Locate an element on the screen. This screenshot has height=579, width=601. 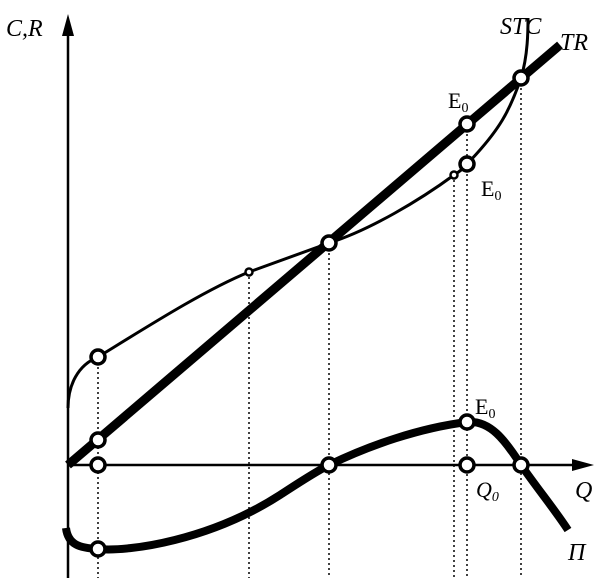
q0-point is located at coordinates (467, 465).